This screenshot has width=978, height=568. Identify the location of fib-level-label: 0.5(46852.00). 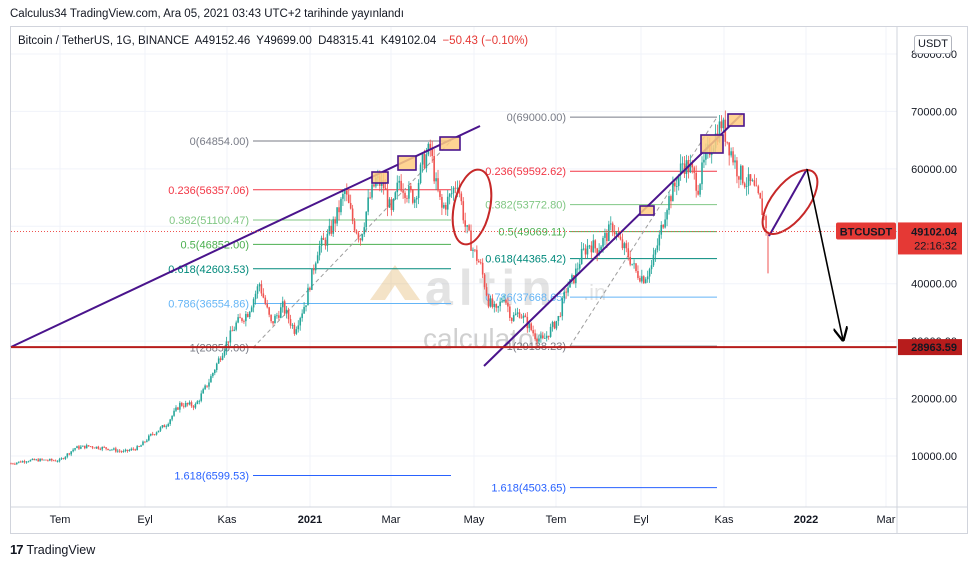
(215, 245).